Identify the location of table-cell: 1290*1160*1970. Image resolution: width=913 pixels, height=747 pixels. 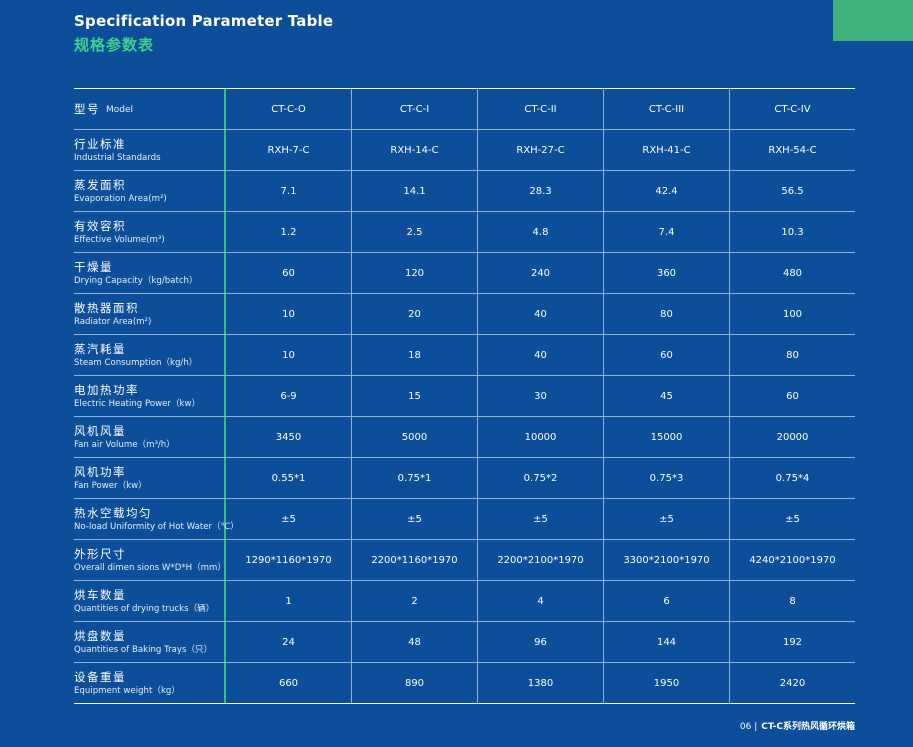
(288, 560).